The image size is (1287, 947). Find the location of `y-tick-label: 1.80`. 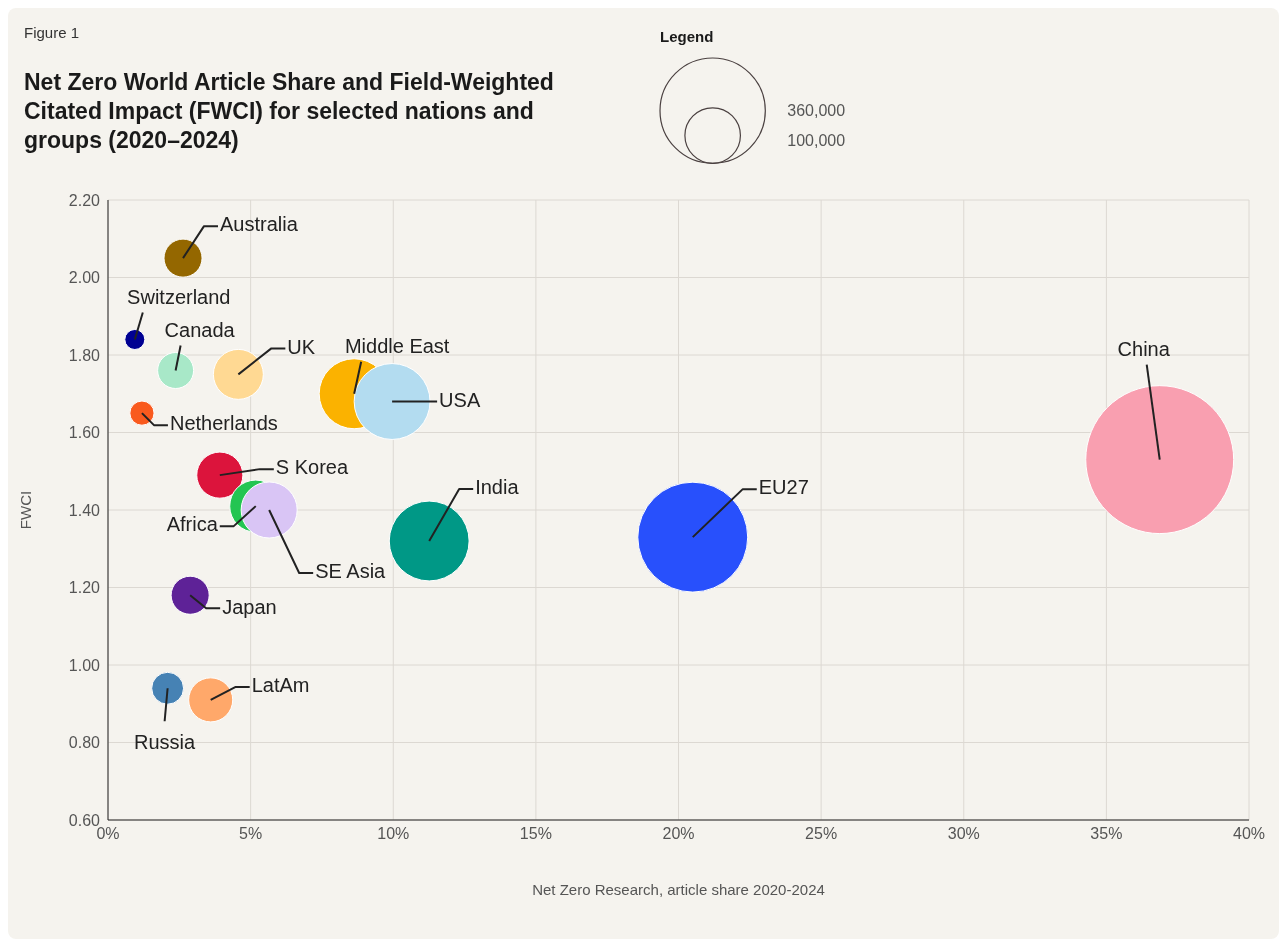

y-tick-label: 1.80 is located at coordinates (84, 355).